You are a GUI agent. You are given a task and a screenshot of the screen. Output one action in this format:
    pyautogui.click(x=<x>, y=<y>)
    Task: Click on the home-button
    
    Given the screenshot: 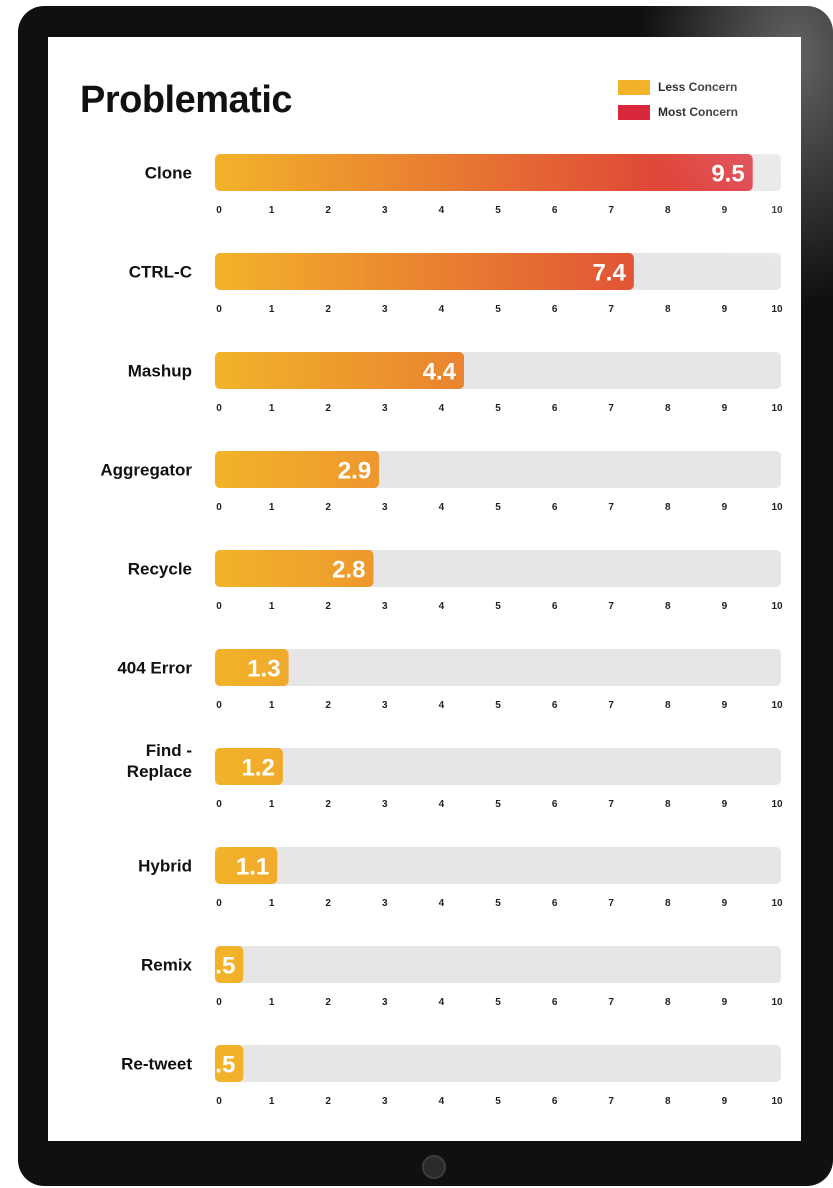 What is the action you would take?
    pyautogui.click(x=434, y=1167)
    